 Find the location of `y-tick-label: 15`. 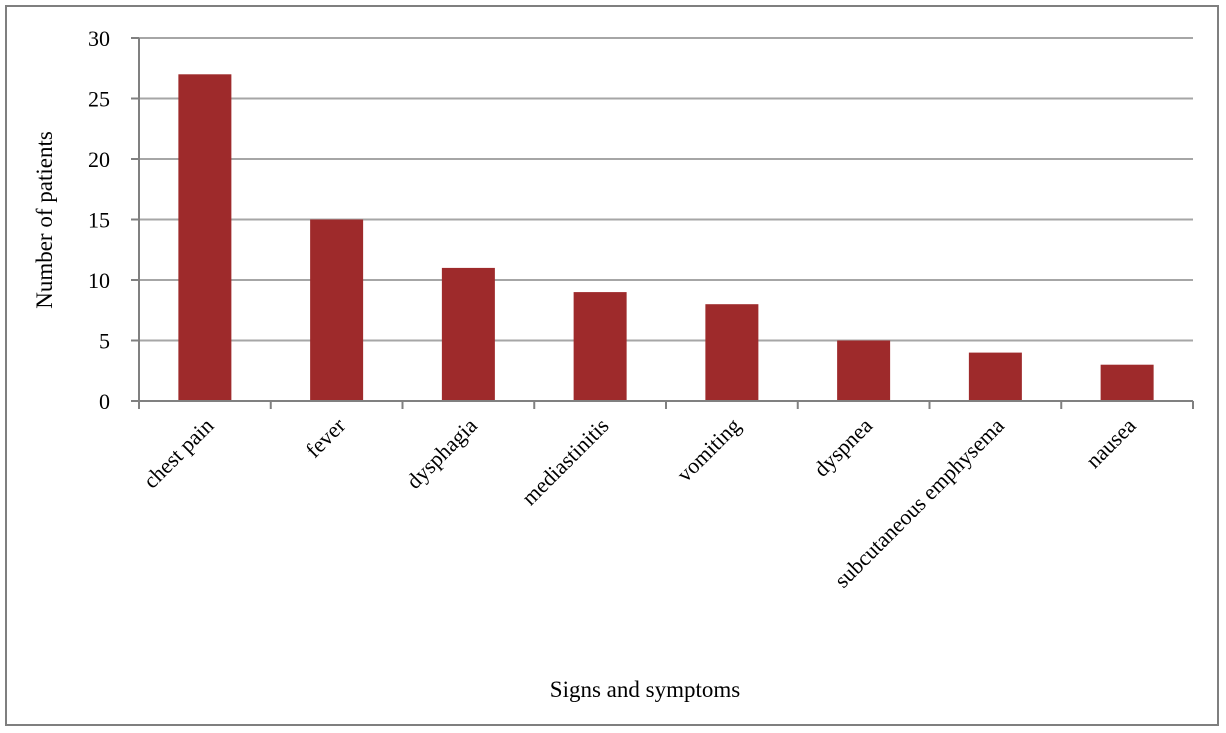

y-tick-label: 15 is located at coordinates (99, 220).